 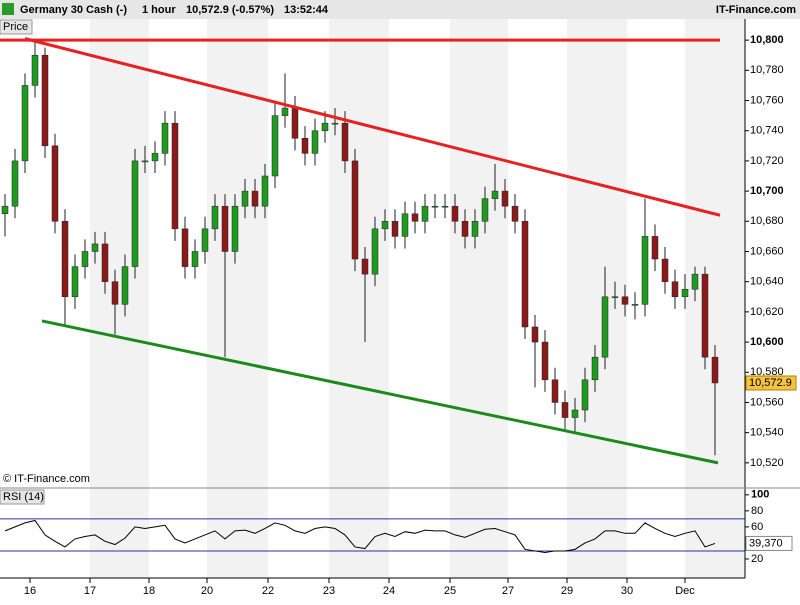 I want to click on x-tick-label: 20, so click(x=207, y=591).